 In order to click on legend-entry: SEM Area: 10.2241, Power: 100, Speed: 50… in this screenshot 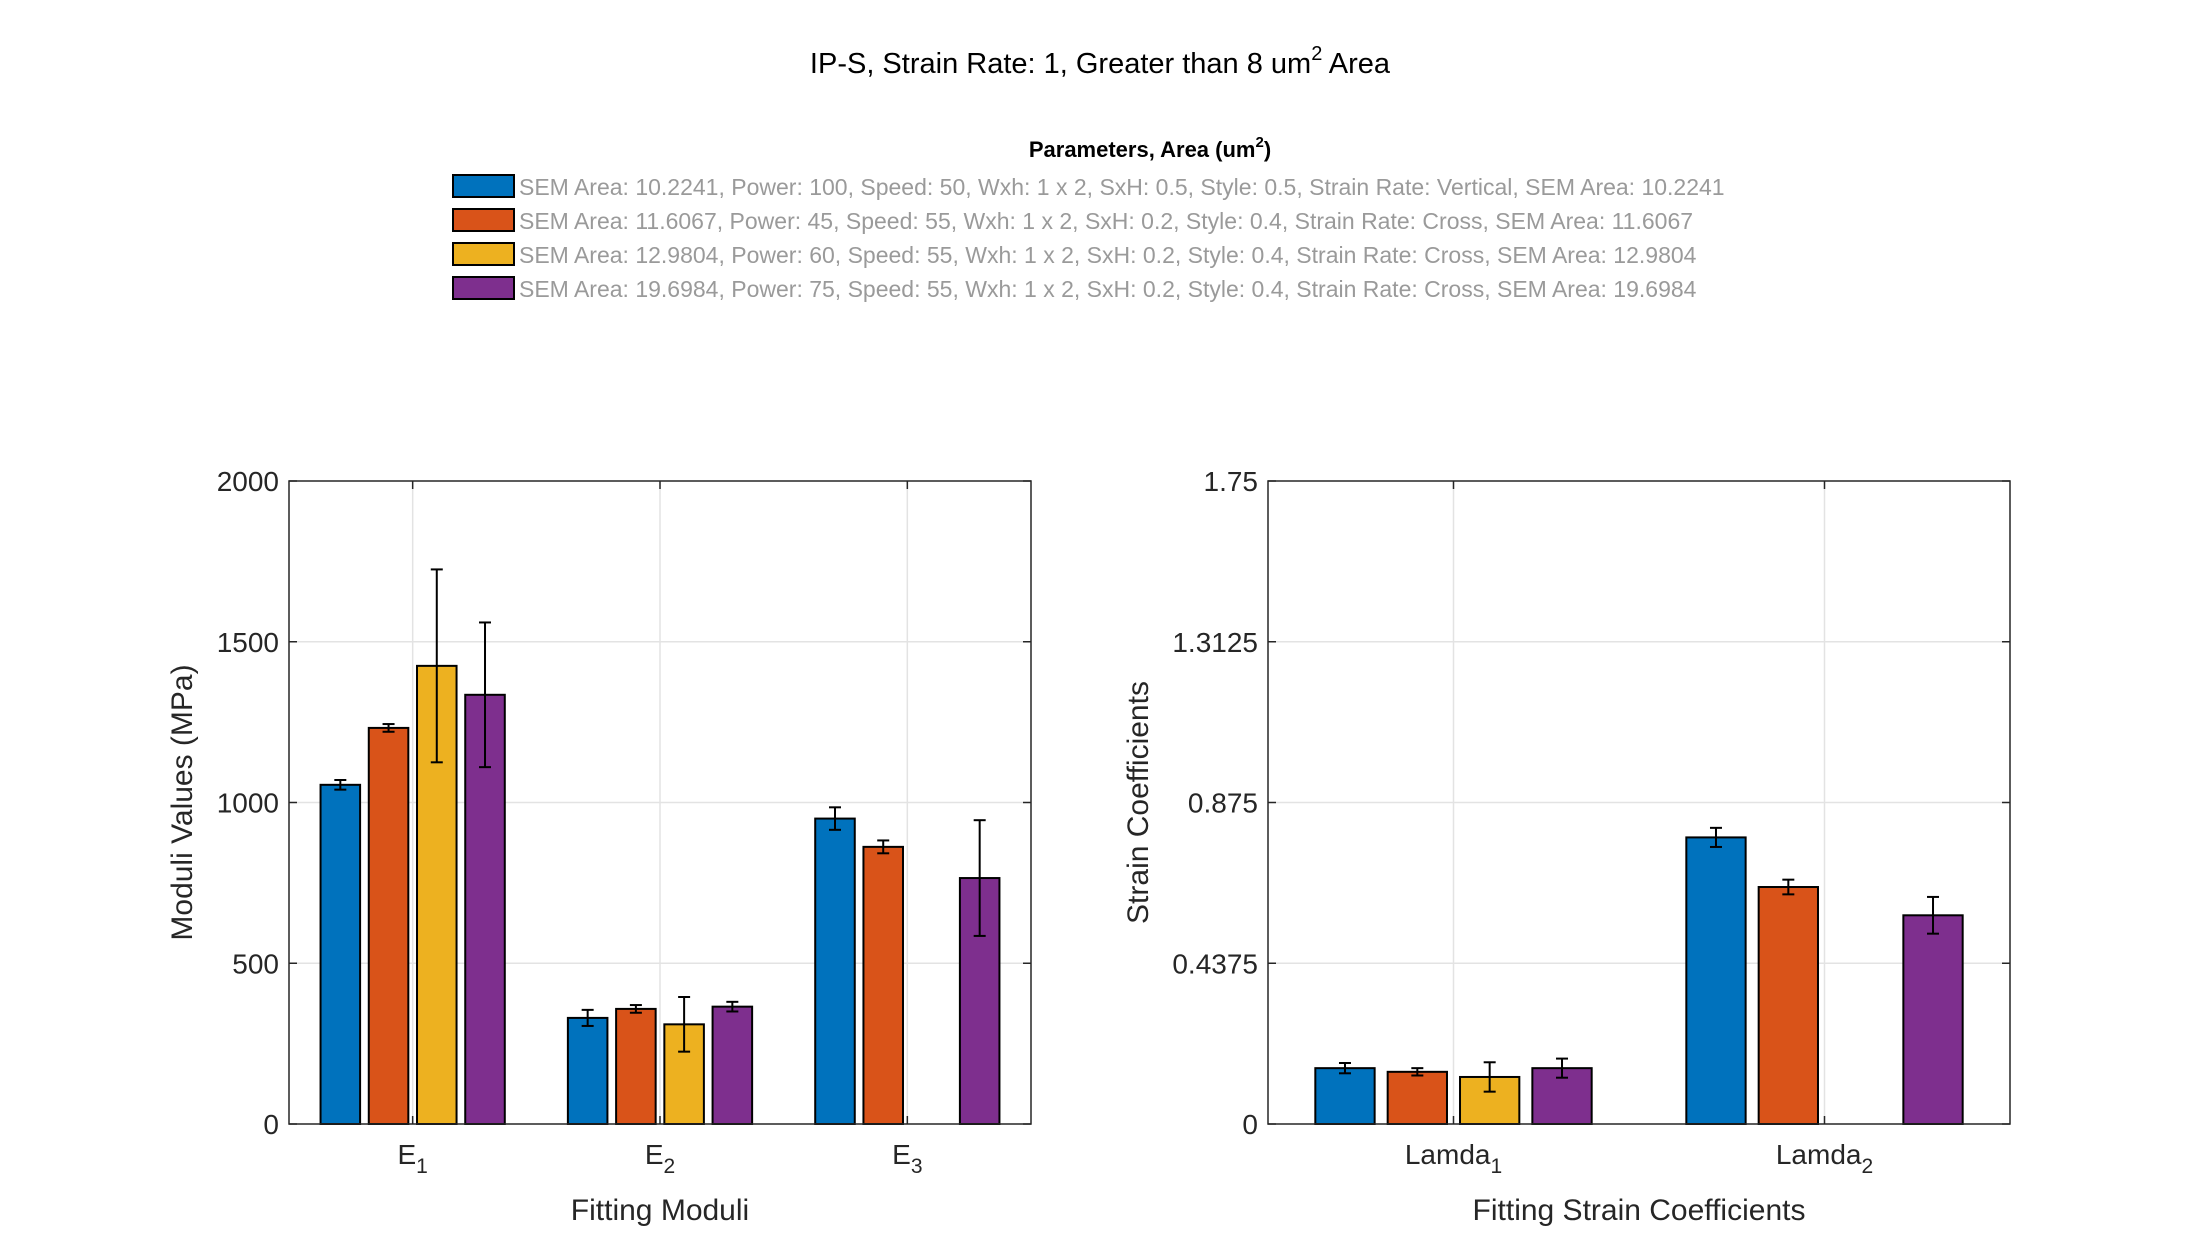, I will do `click(1088, 187)`.